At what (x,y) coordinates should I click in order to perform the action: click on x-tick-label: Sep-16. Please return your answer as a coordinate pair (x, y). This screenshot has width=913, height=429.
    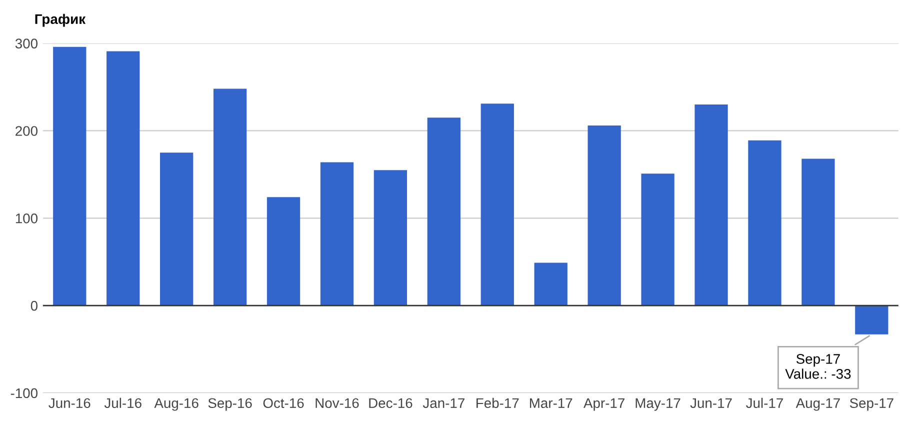
    Looking at the image, I should click on (230, 404).